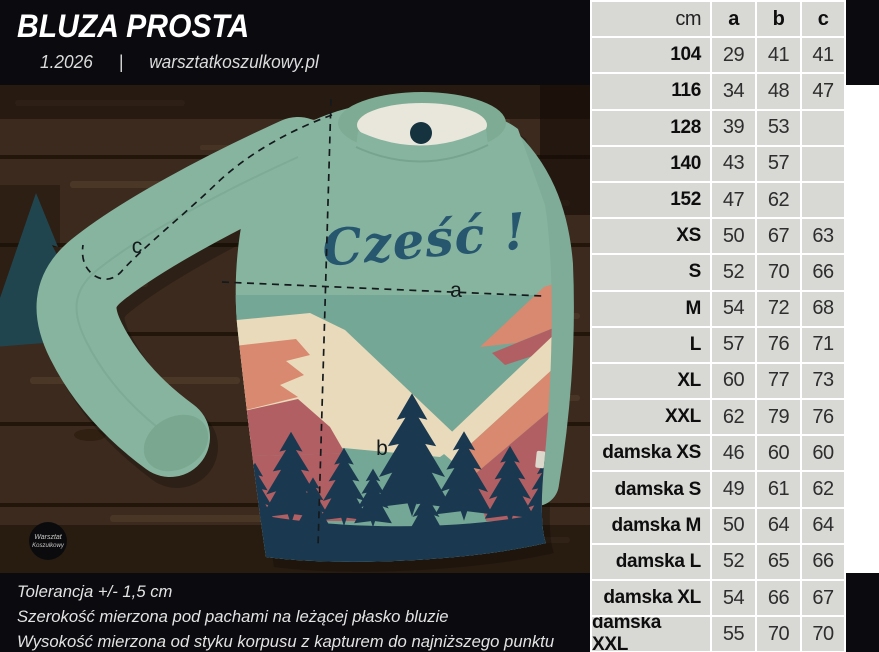 The image size is (879, 652). What do you see at coordinates (733, 417) in the screenshot?
I see `value-a: 62` at bounding box center [733, 417].